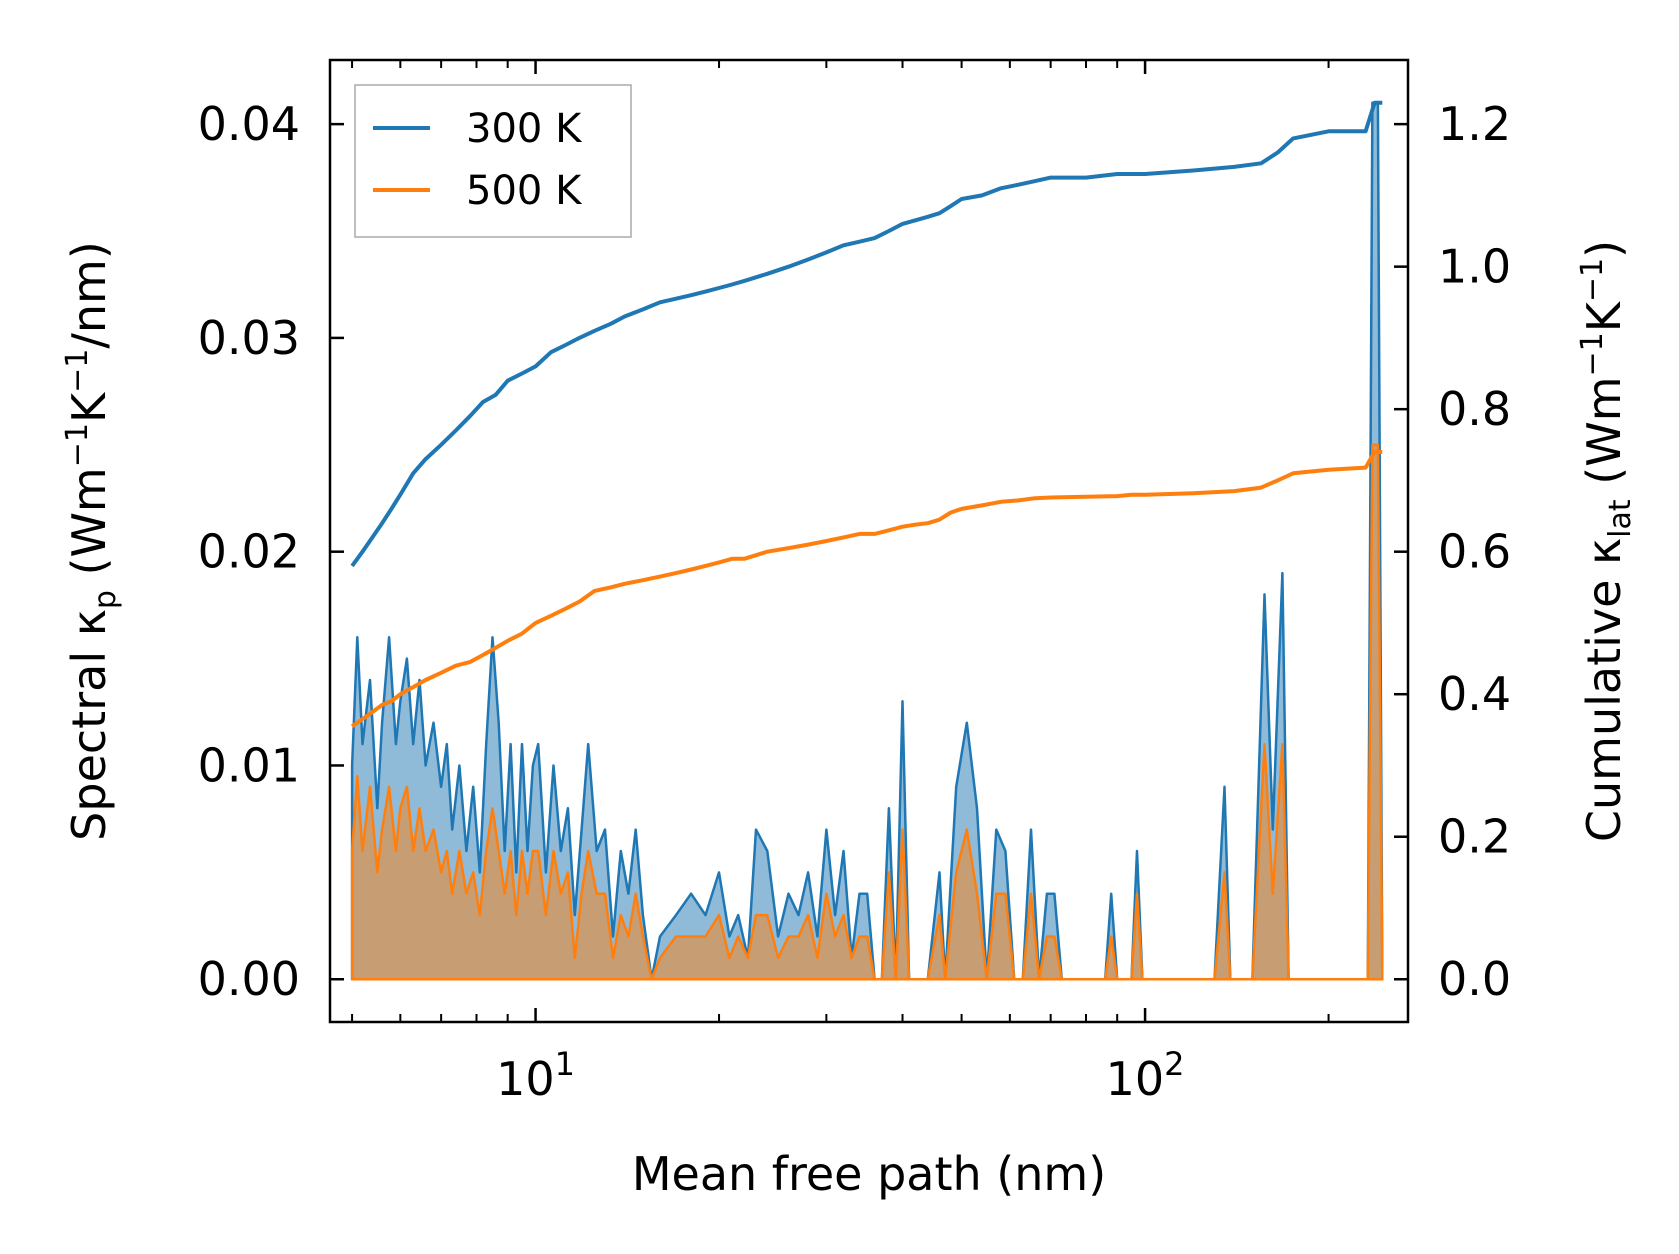 The image size is (1679, 1254). What do you see at coordinates (1474, 267) in the screenshot?
I see `y-right-tick-label: 1.0` at bounding box center [1474, 267].